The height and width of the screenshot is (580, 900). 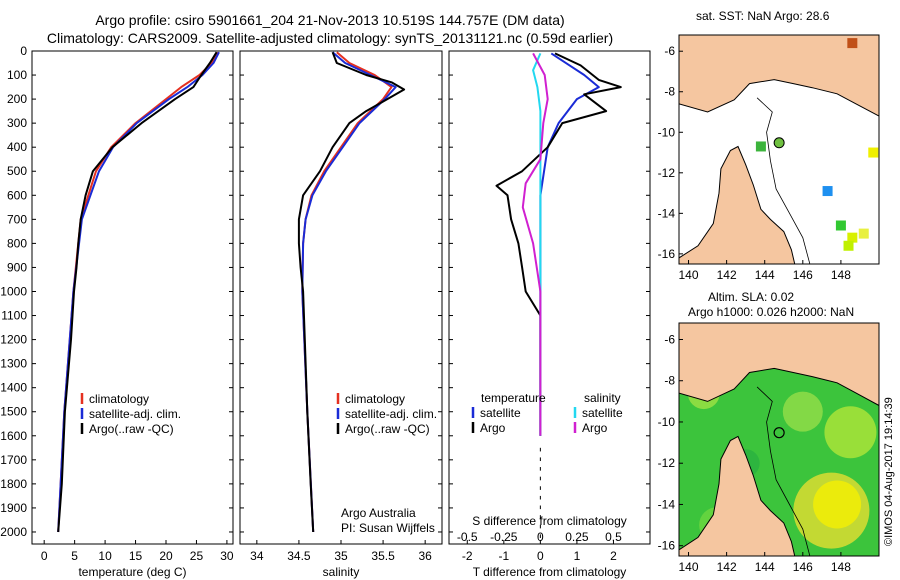 What do you see at coordinates (689, 567) in the screenshot?
I see `map-lon-label: 140` at bounding box center [689, 567].